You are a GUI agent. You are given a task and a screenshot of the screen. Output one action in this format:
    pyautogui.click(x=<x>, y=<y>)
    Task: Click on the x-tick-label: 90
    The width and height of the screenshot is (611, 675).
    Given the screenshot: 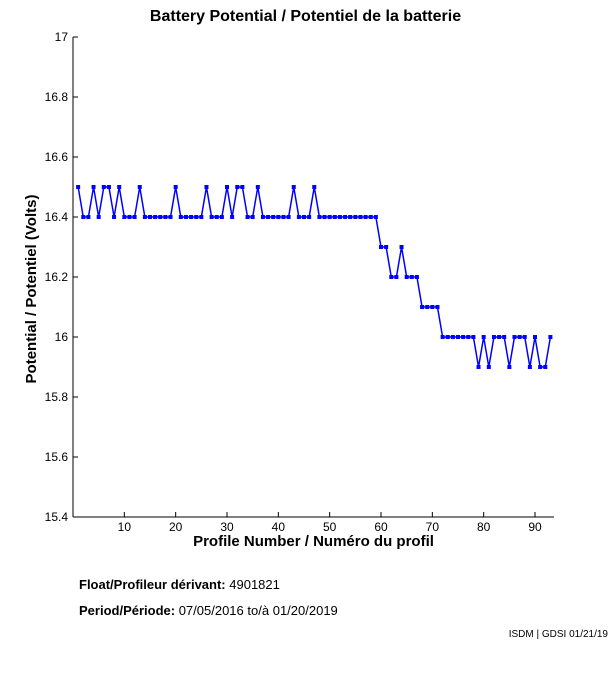 What is the action you would take?
    pyautogui.click(x=535, y=527)
    